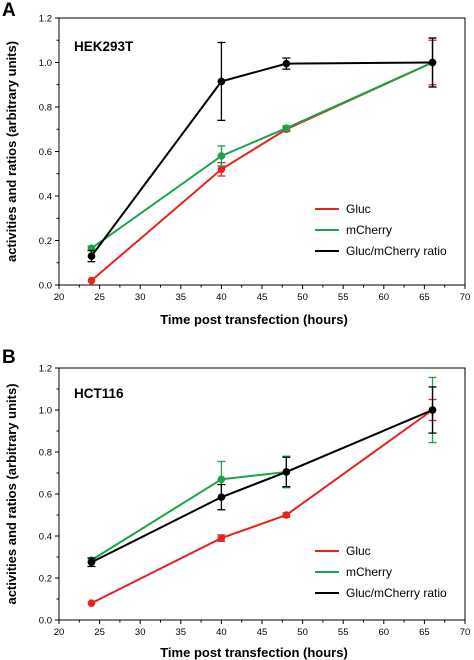  What do you see at coordinates (104, 46) in the screenshot?
I see `inset-label: HEK293T` at bounding box center [104, 46].